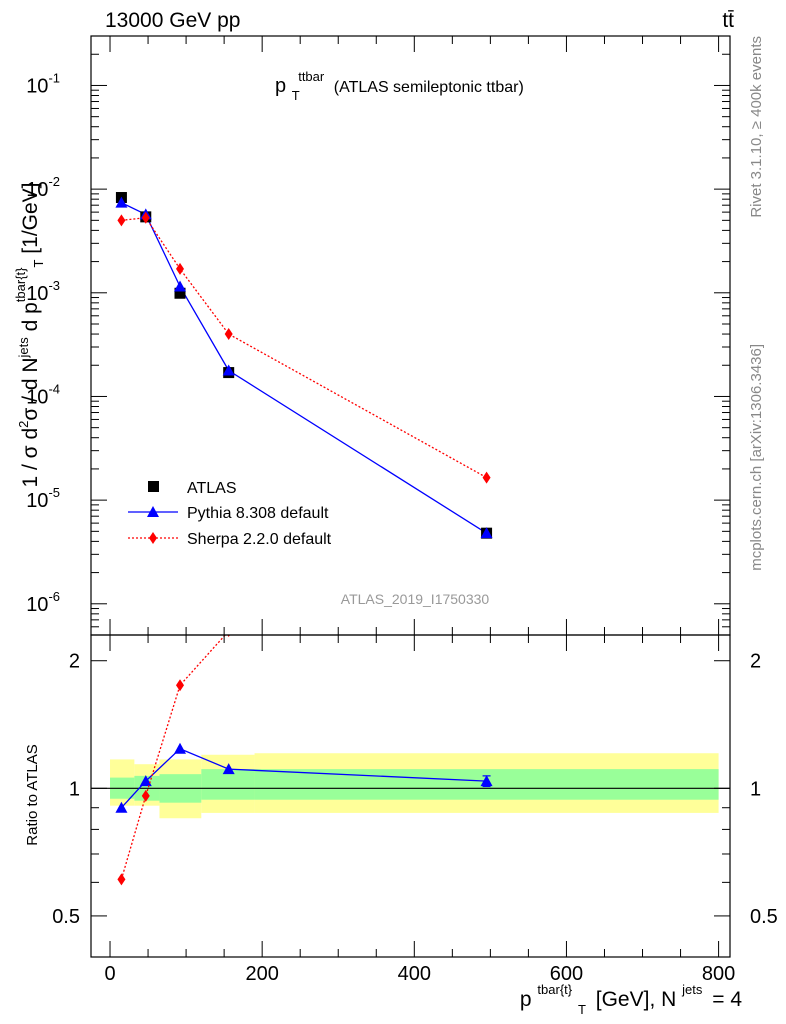  I want to click on analysis-watermark: ATLAS_2019_I1750330, so click(415, 599).